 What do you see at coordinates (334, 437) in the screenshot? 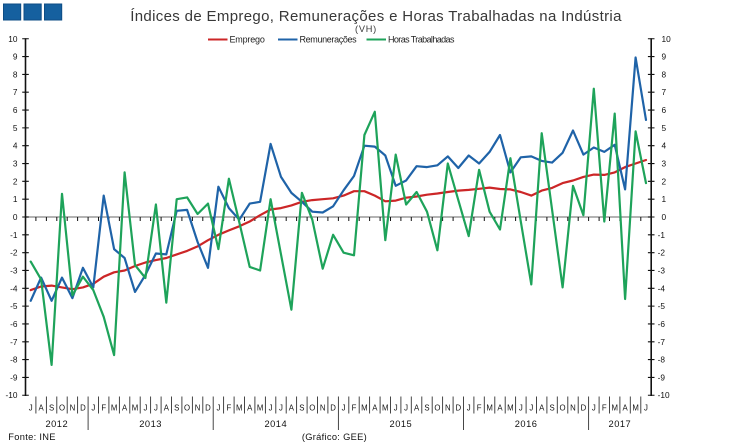
I see `svg-text: (Gráfico: GEE)` at bounding box center [334, 437].